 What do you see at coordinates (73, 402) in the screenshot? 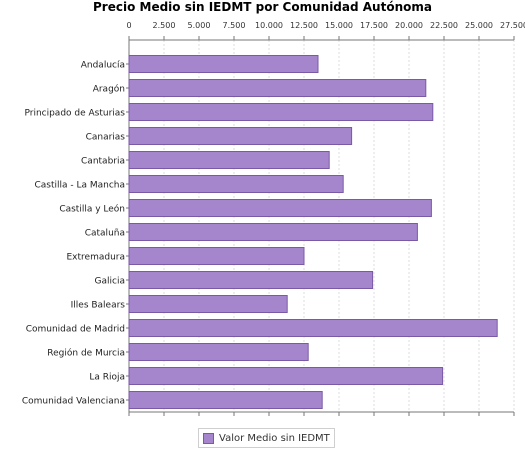
I see `y-tick-label: Comunidad Valenciana` at bounding box center [73, 402].